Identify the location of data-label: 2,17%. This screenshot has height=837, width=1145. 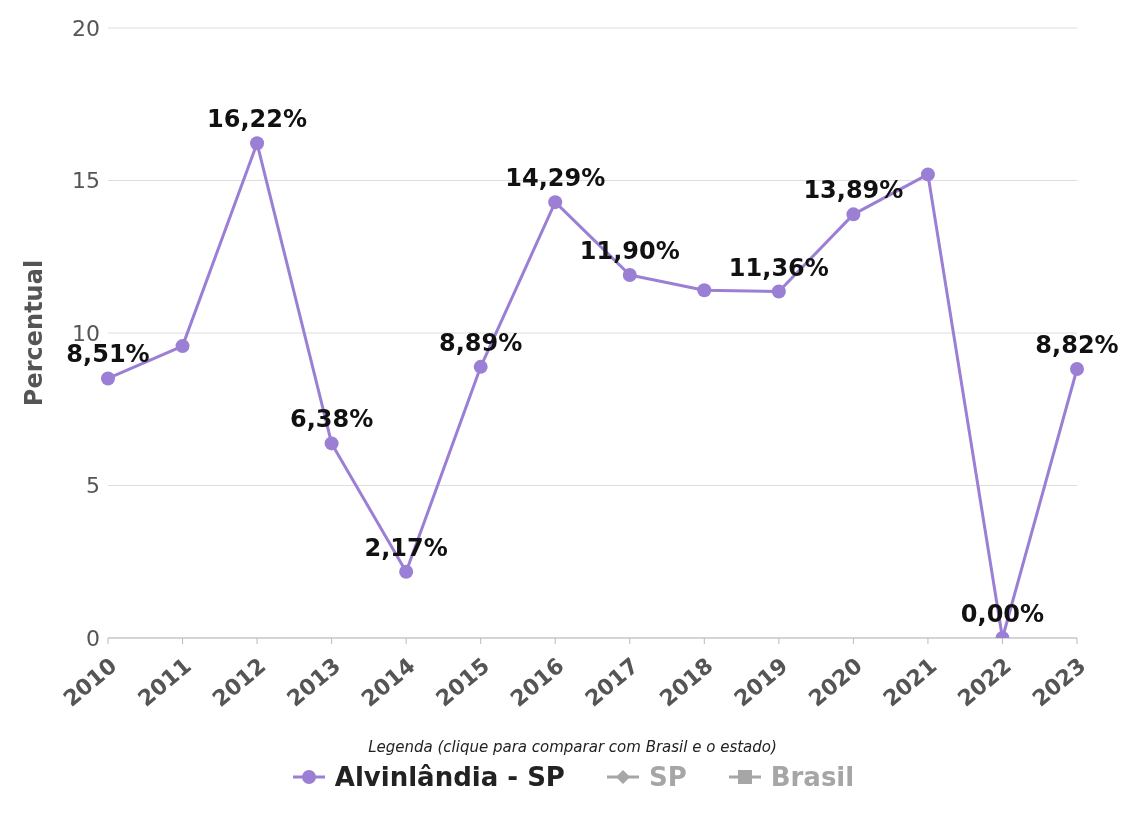
(406, 547).